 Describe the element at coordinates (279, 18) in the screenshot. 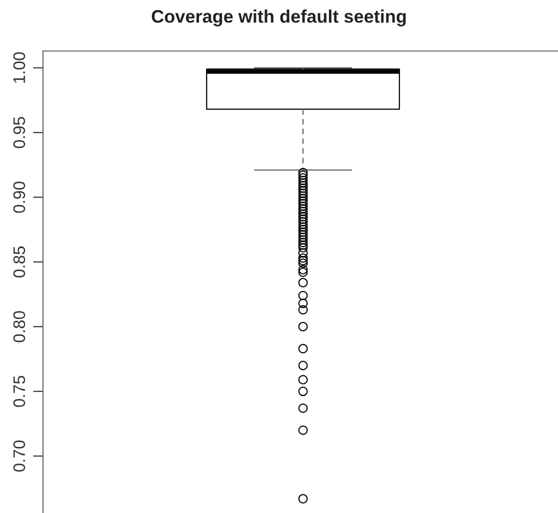

I see `chart-title: Coverage with default seeting` at that location.